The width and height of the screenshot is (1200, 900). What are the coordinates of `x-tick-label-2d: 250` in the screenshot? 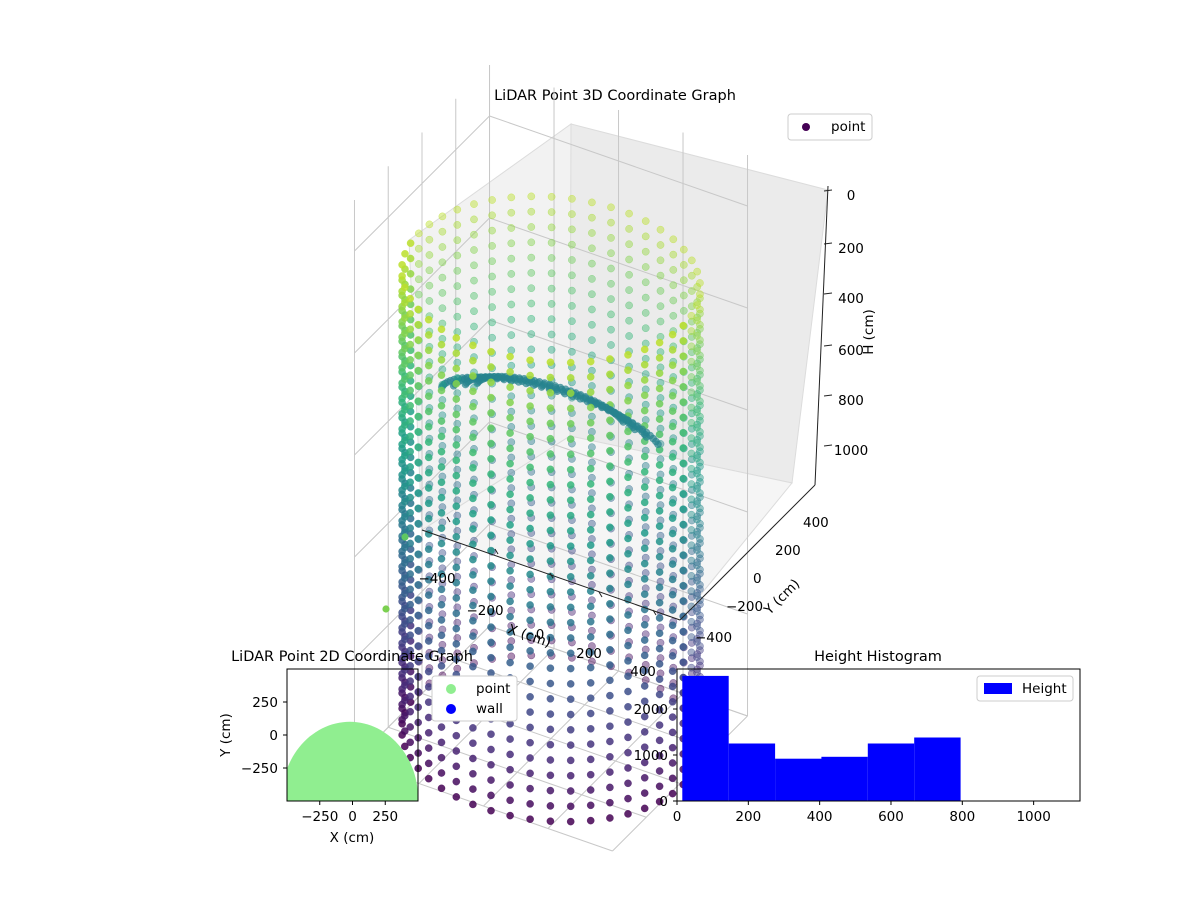 It's located at (385, 817).